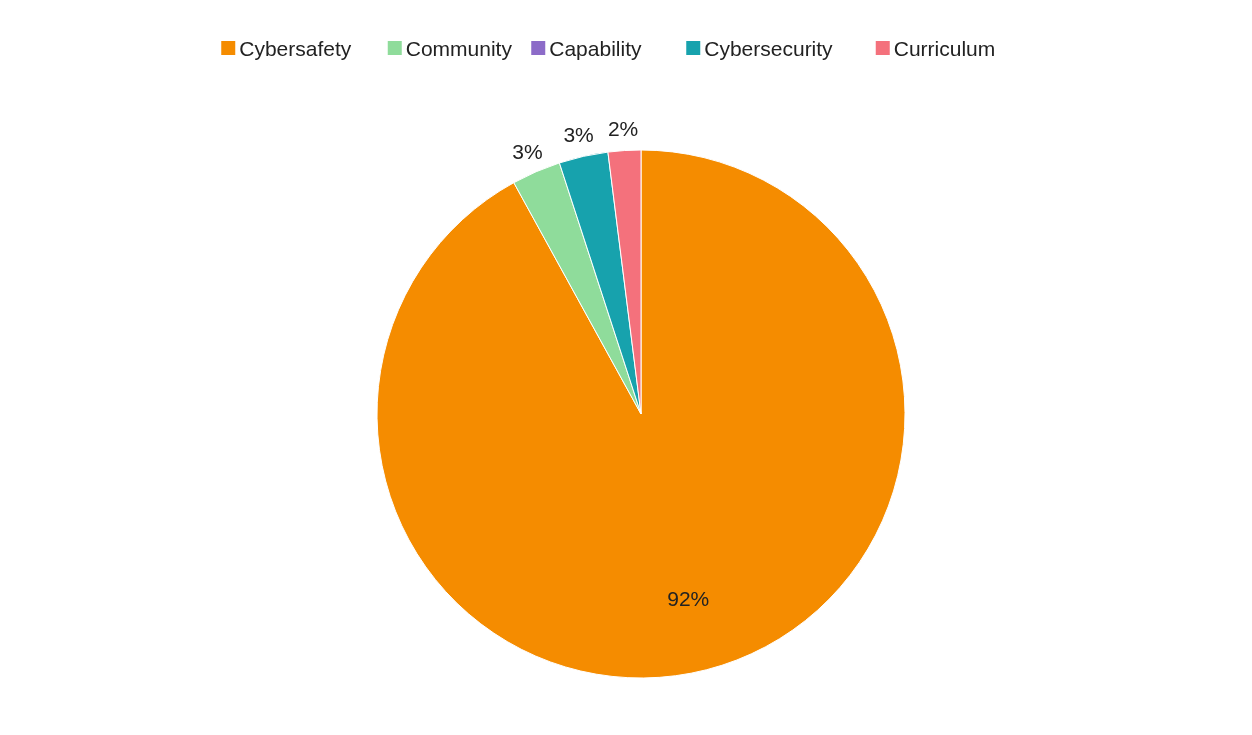 The height and width of the screenshot is (735, 1252). I want to click on legend-label: Community, so click(459, 48).